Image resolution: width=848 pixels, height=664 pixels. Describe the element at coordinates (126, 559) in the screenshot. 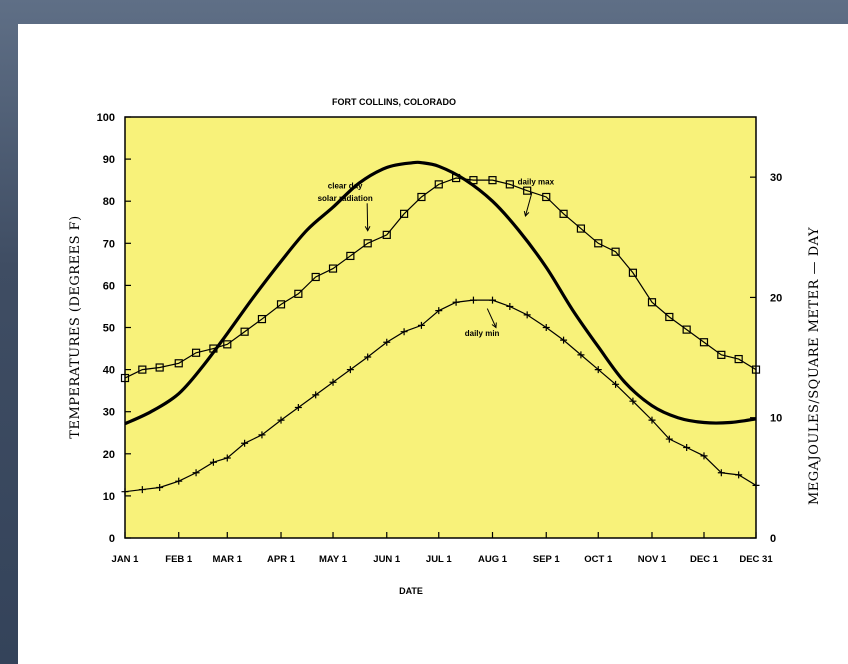

I see `x-tick-label: JAN 1` at that location.